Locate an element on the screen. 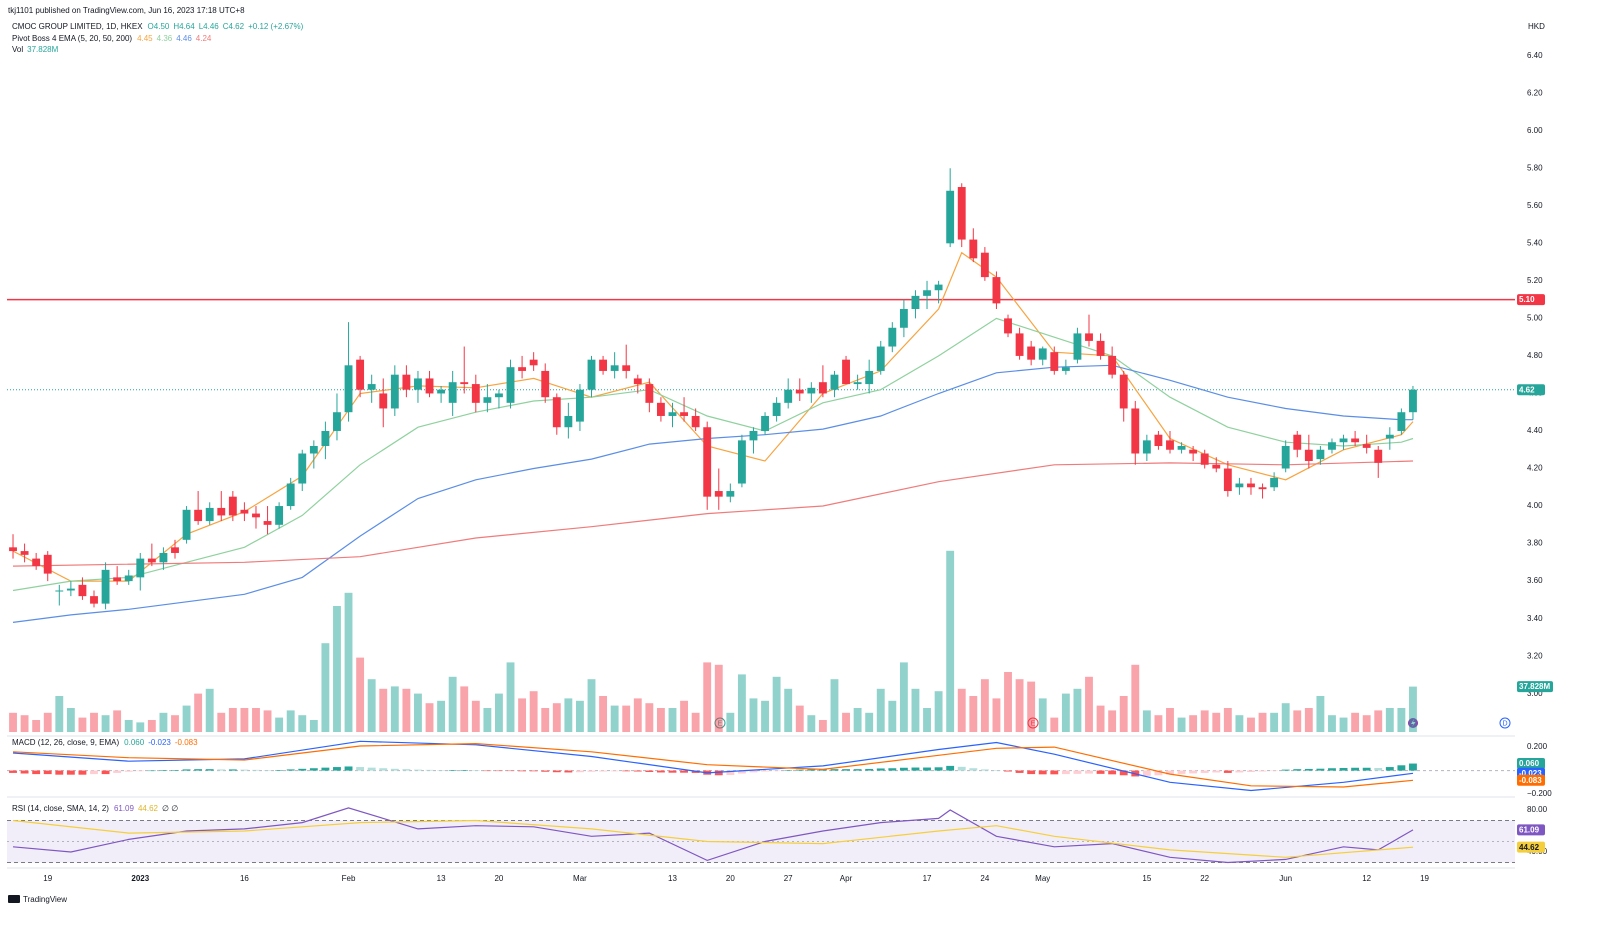  ohlc-change: +0.12 (+2.67%) is located at coordinates (275, 26).